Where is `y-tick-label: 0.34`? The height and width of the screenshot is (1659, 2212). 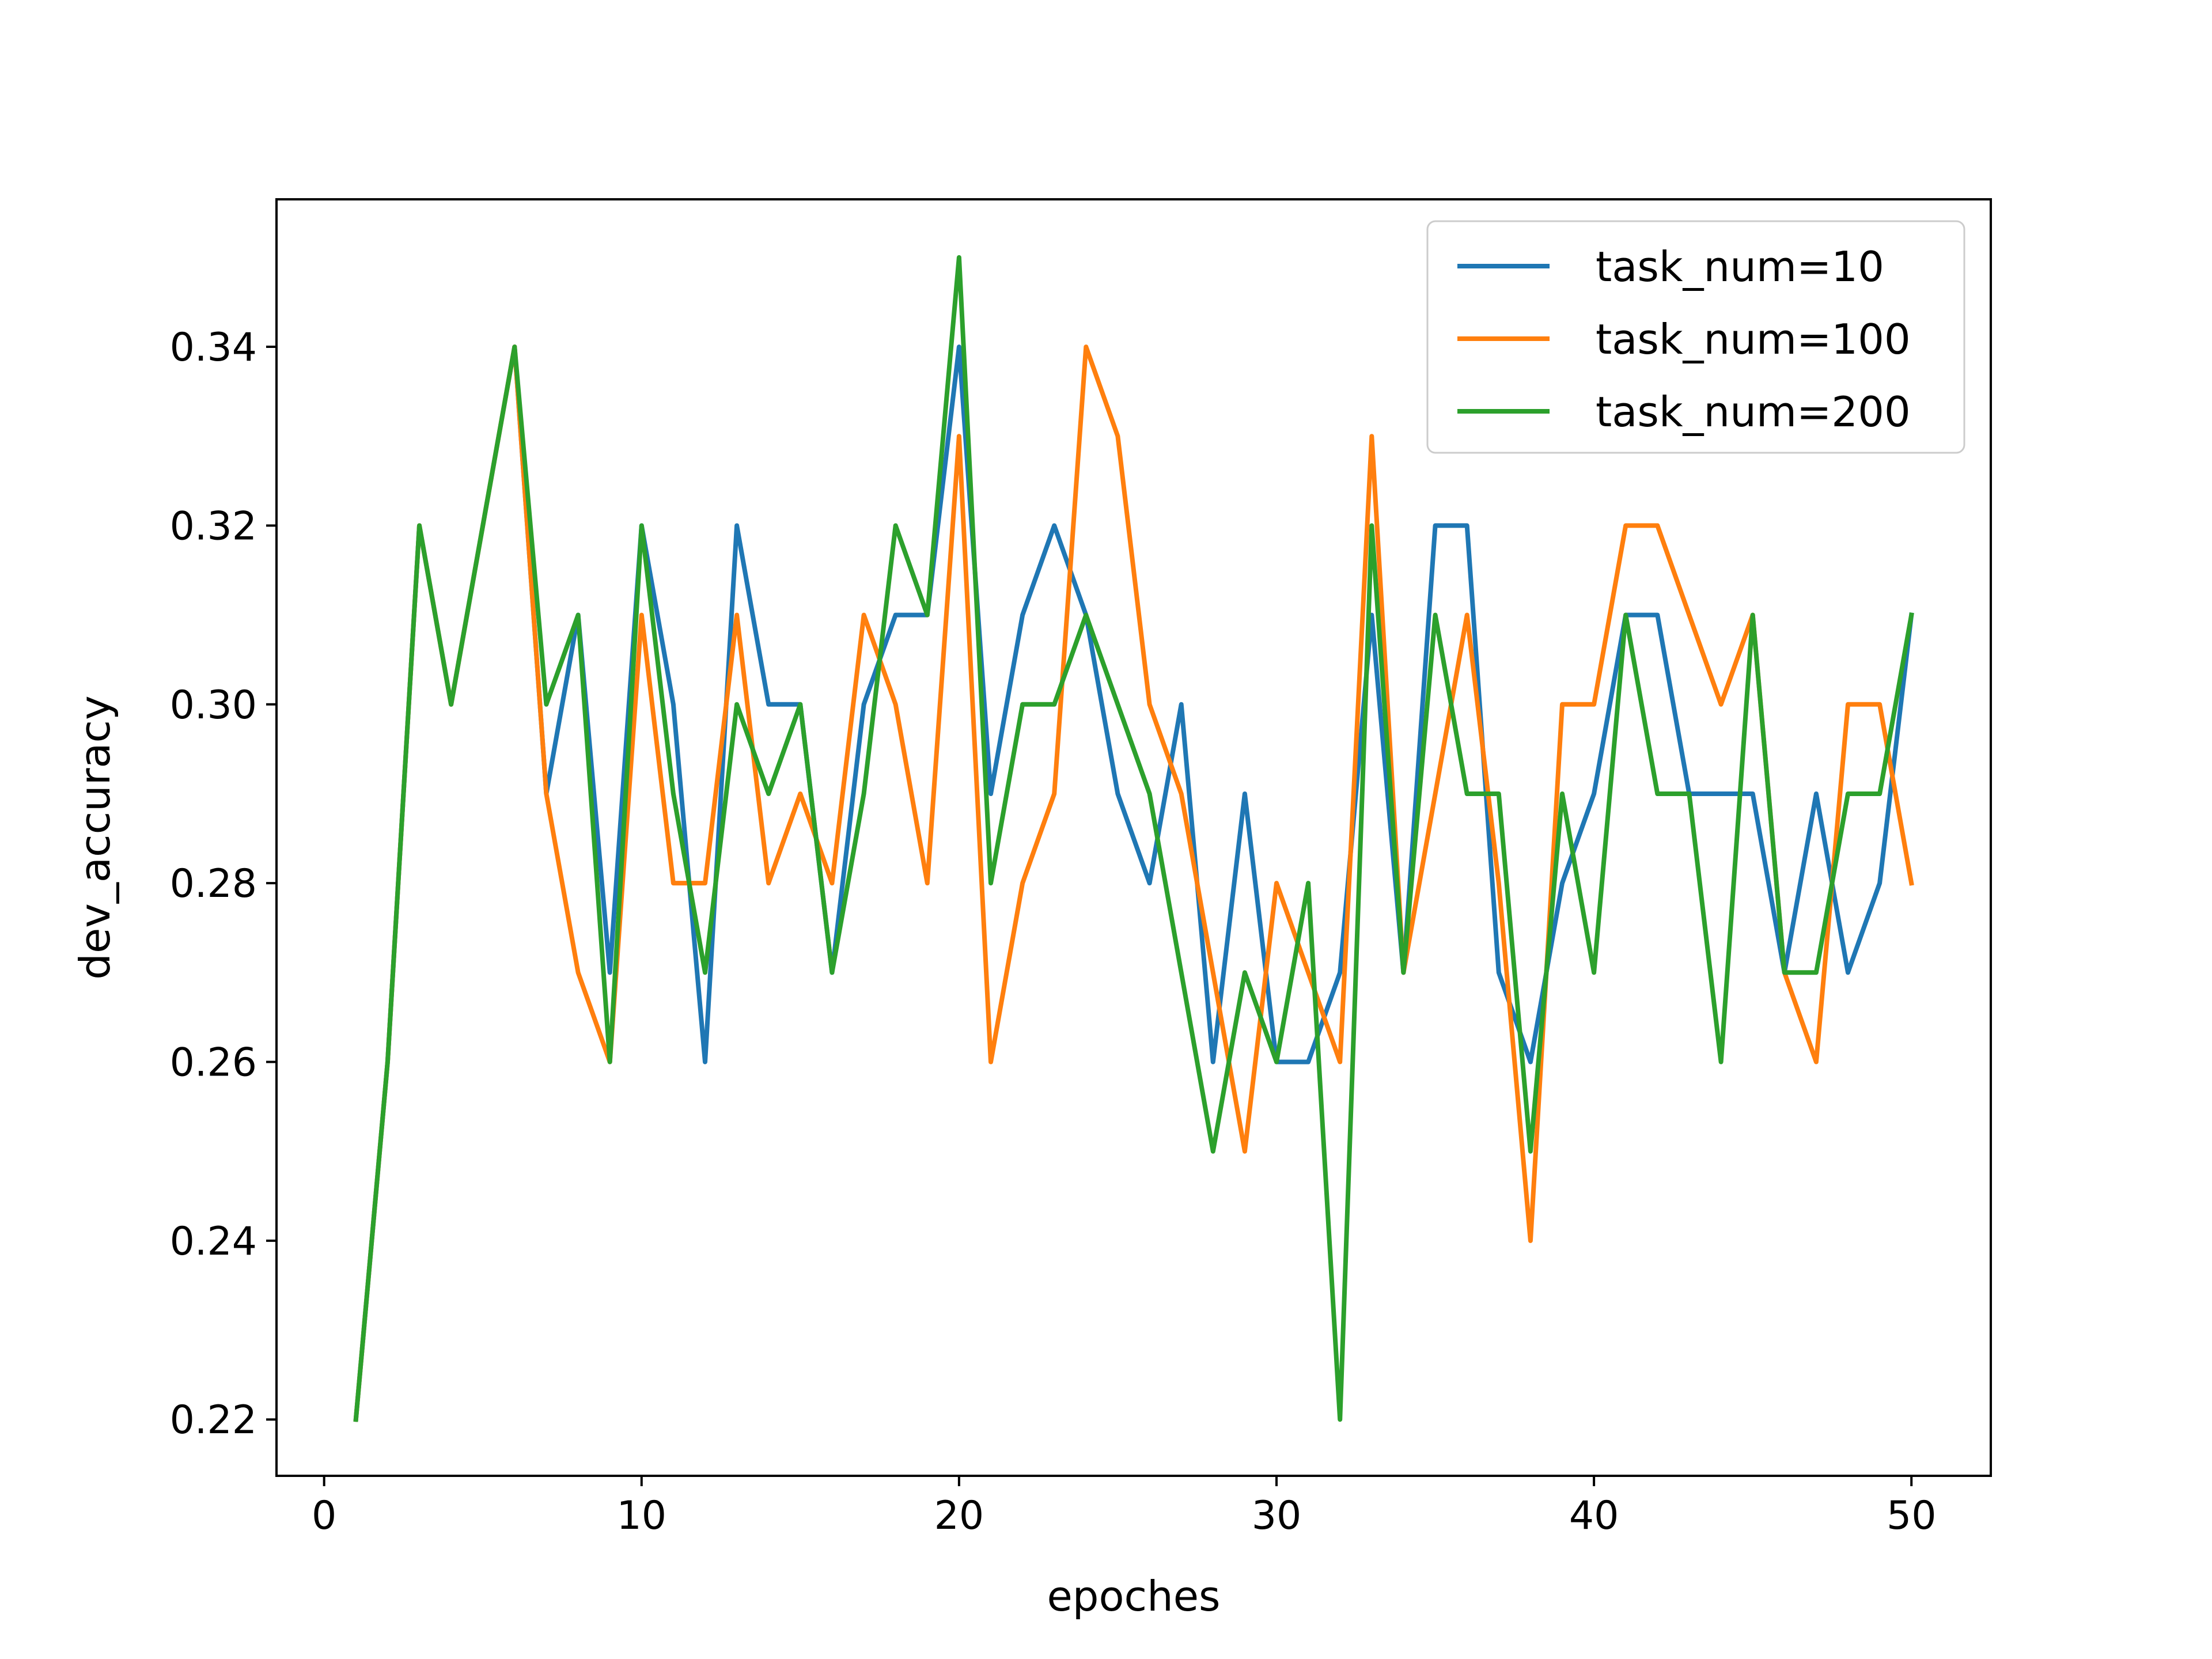 y-tick-label: 0.34 is located at coordinates (213, 347).